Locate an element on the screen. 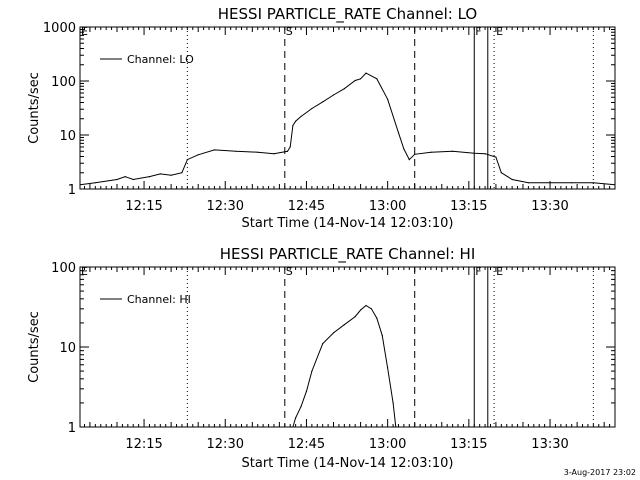  series-line-hi is located at coordinates (344, 365).